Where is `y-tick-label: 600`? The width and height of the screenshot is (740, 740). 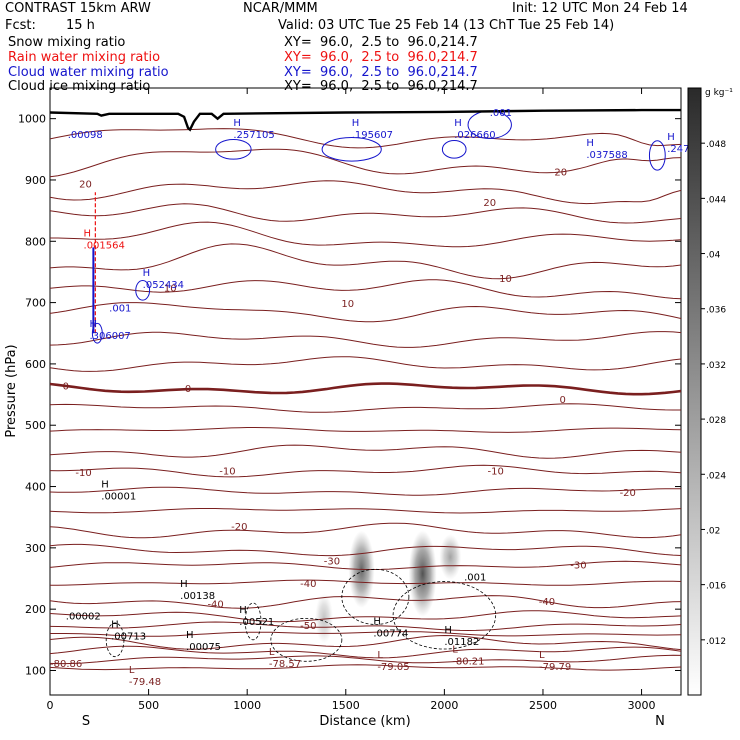
y-tick-label: 600 is located at coordinates (35, 364).